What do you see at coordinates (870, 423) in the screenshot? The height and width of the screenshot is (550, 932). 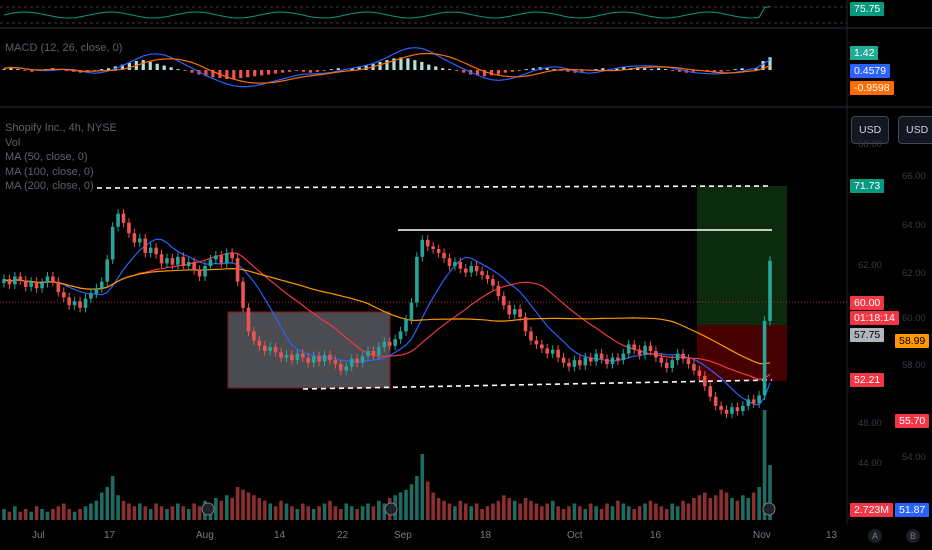 I see `y-tick: 48.00` at bounding box center [870, 423].